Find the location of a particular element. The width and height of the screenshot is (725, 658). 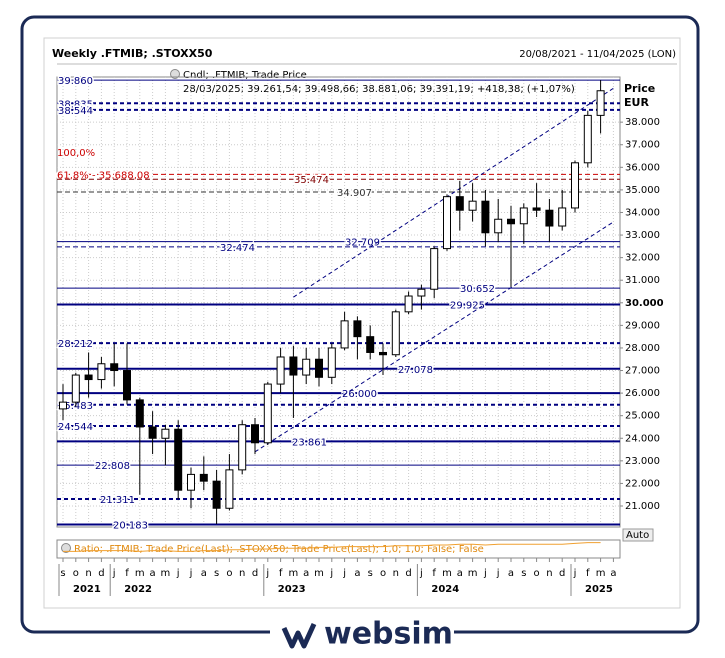

legend: Cndl; .FTMIB; Trade Price is located at coordinates (245, 75).